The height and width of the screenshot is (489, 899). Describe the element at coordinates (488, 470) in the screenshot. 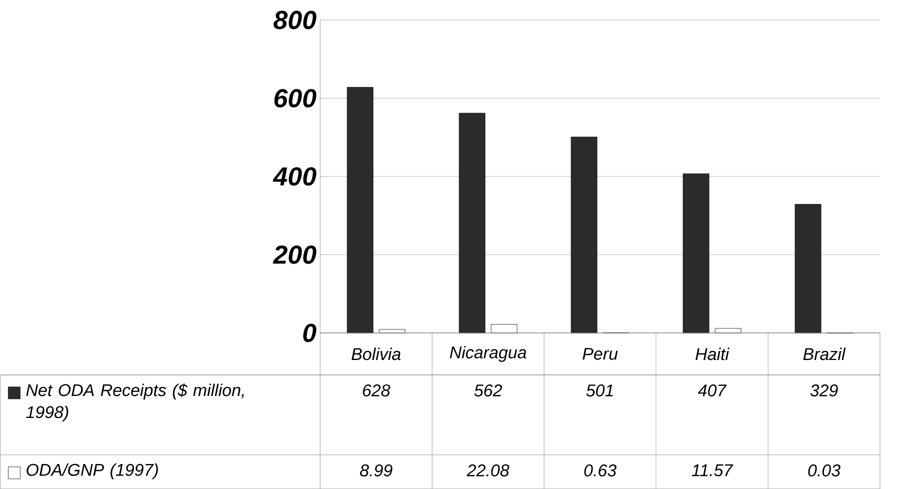

I see `data-label: 22.08` at that location.